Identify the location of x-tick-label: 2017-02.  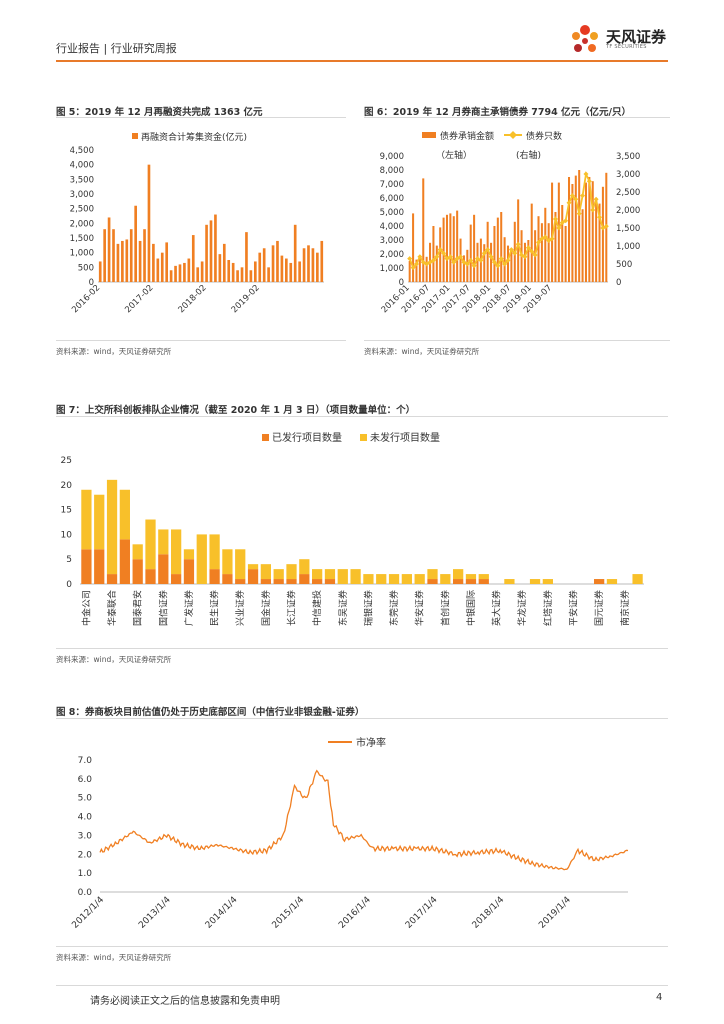
(139, 299).